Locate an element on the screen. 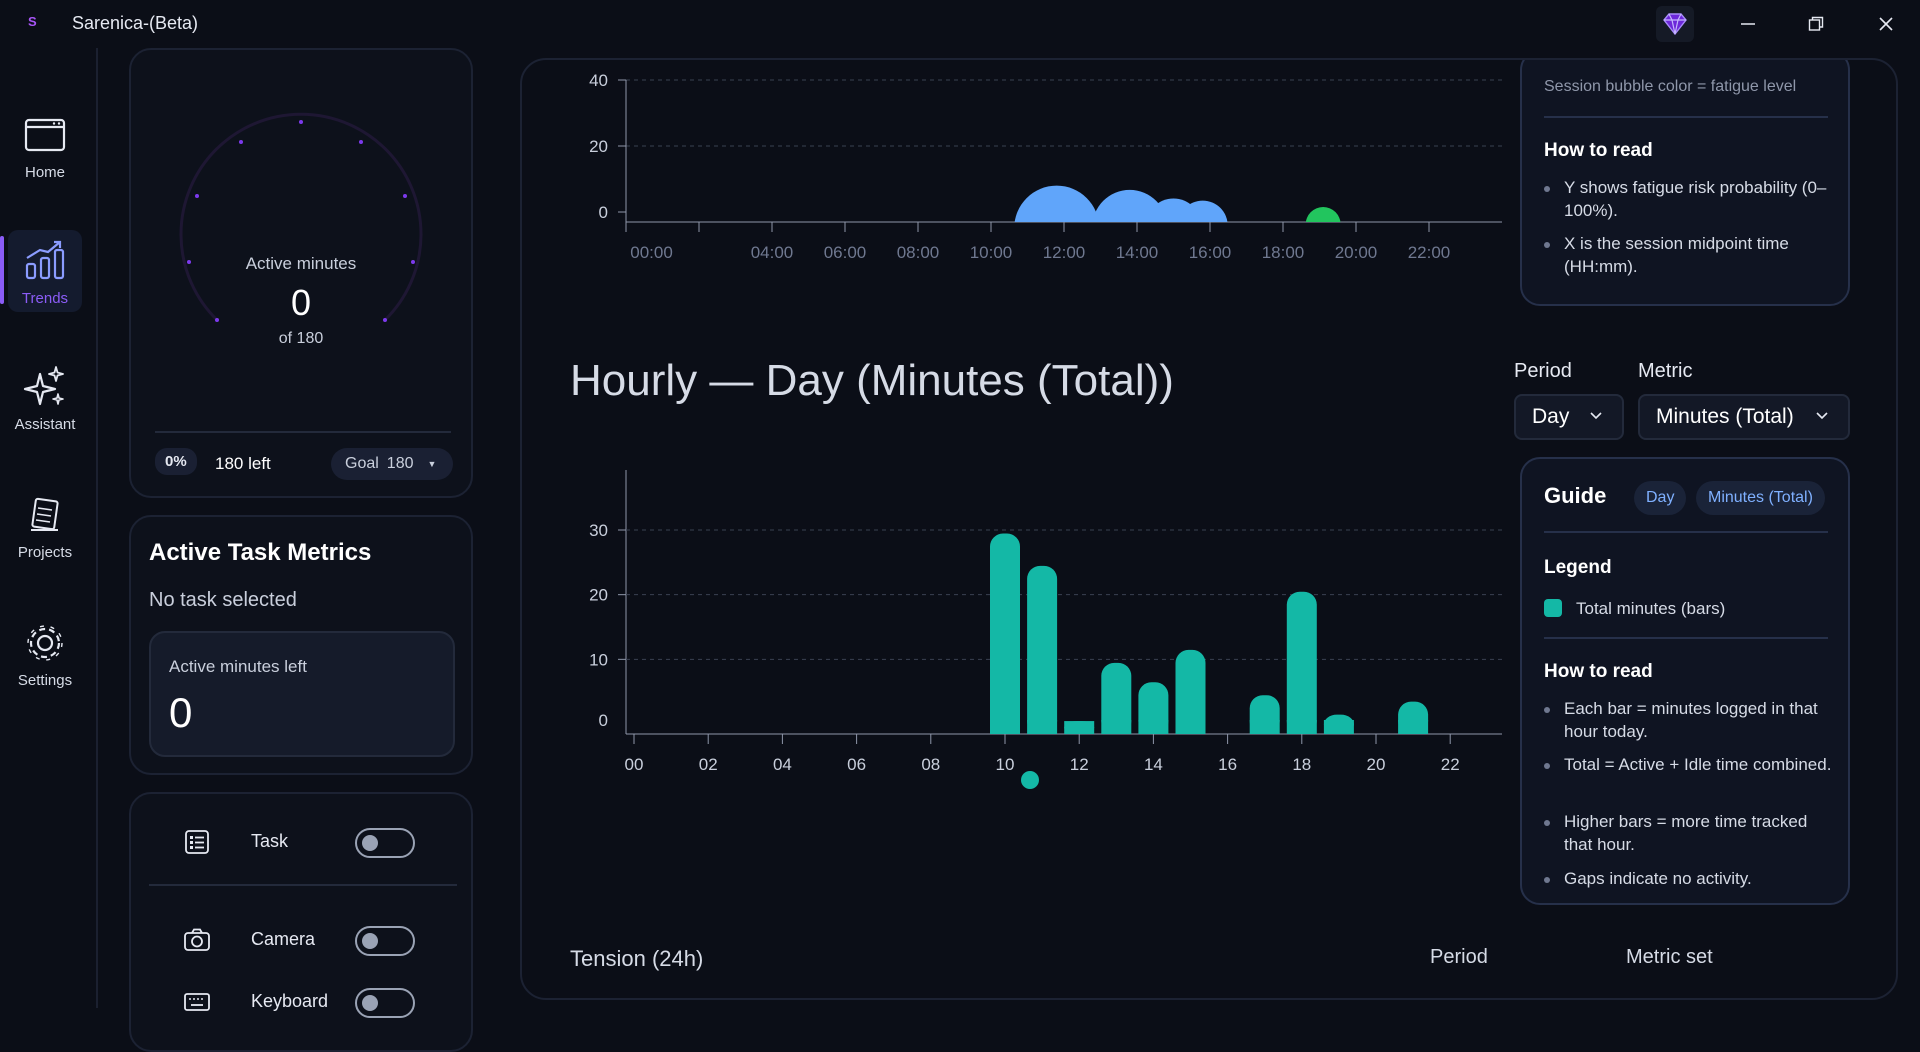  metric-label: Metric is located at coordinates (1665, 371).